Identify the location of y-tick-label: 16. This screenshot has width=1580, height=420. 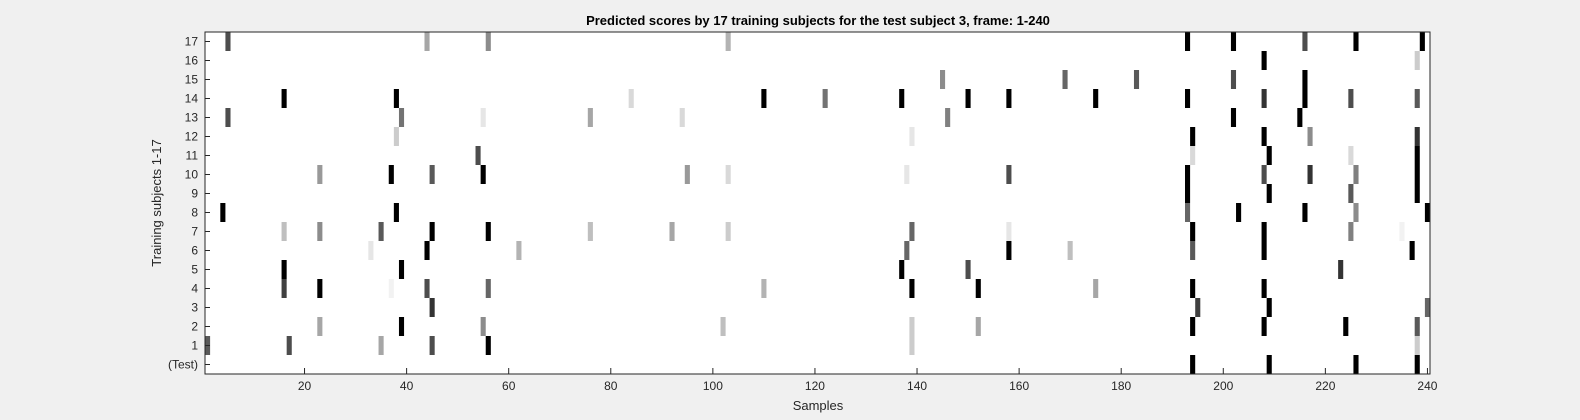
(192, 61).